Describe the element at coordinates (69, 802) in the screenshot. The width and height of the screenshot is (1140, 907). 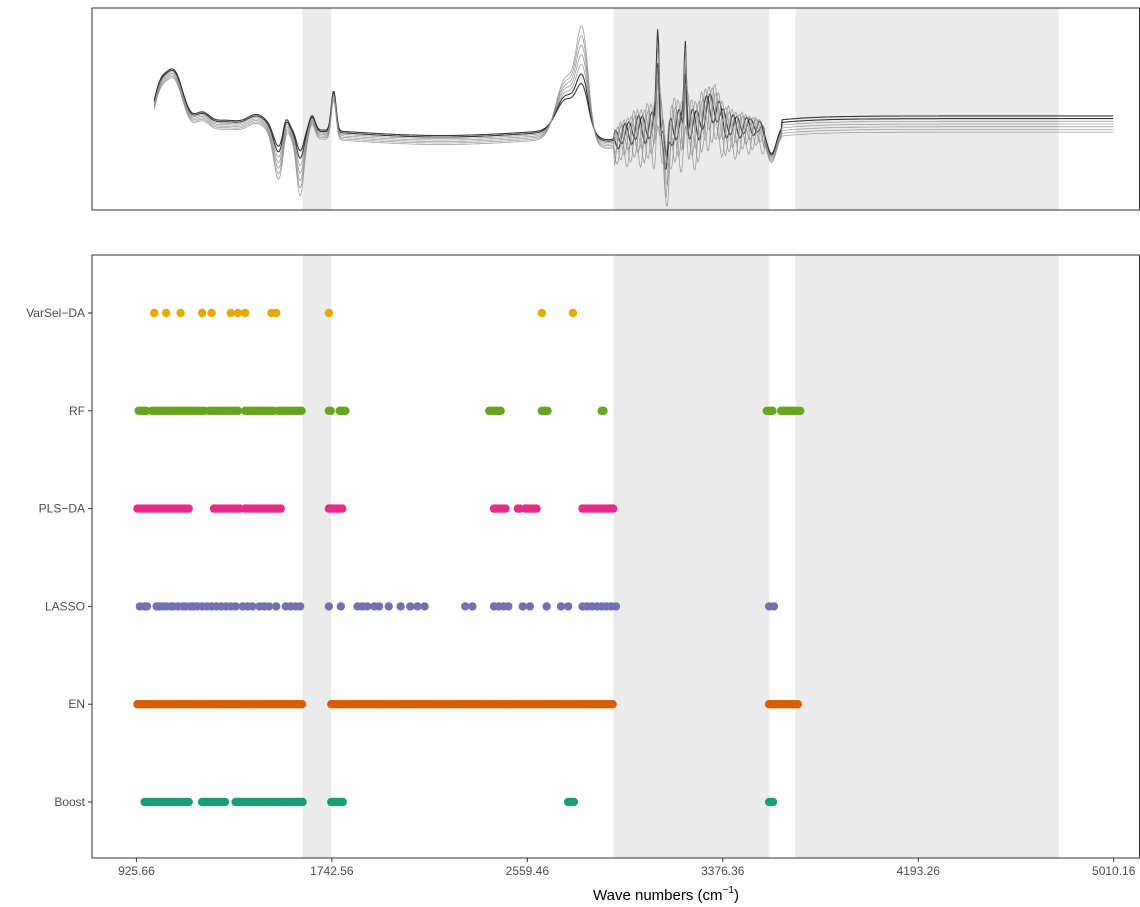
I see `y-tick-label: Boost` at that location.